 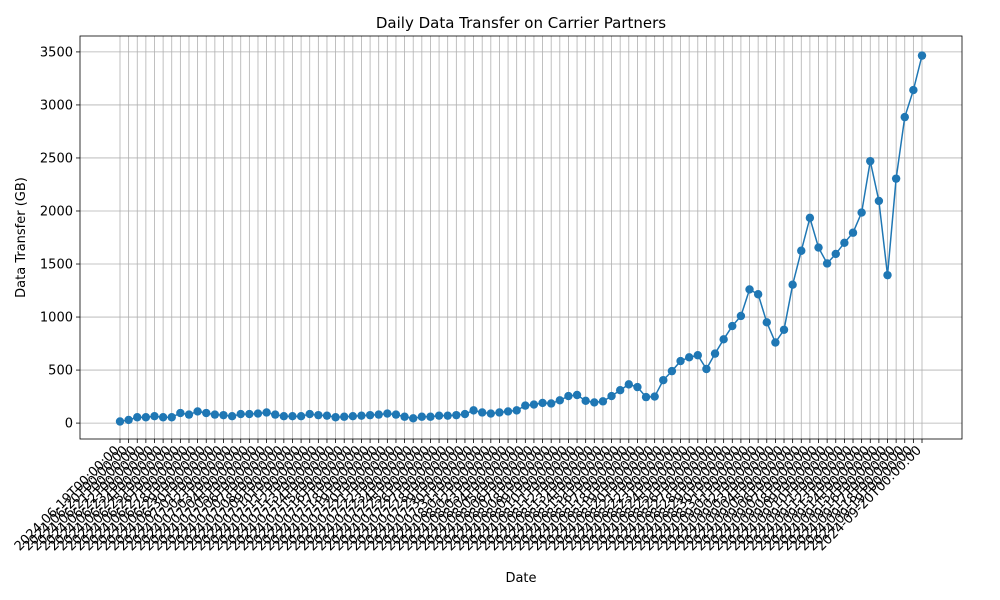 I want to click on chart-title: Daily Data Transfer on Carrier Partners, so click(x=521, y=23).